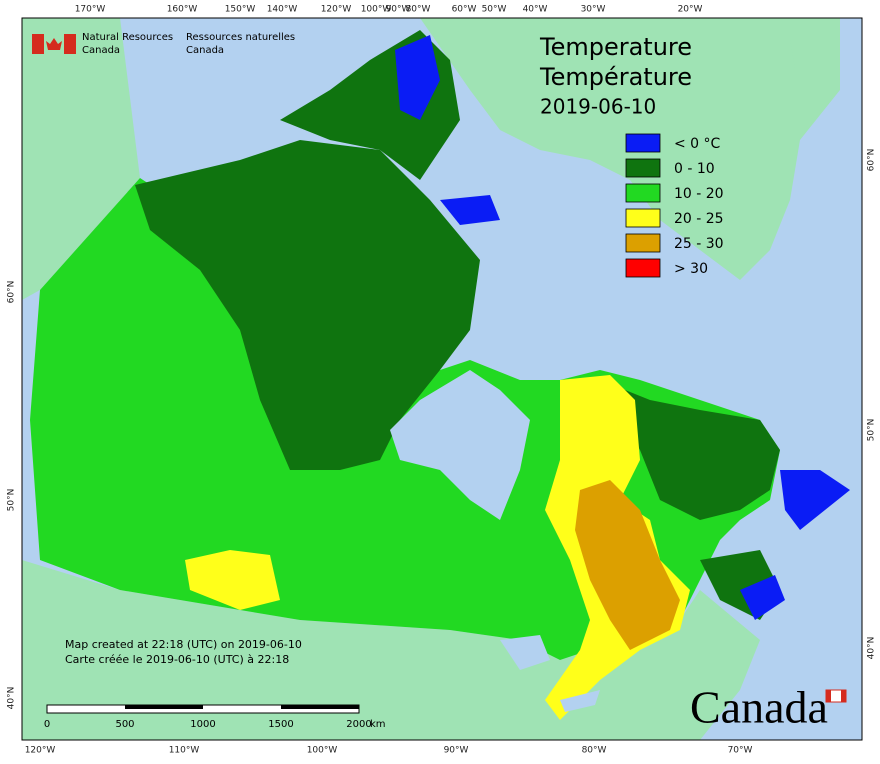 The height and width of the screenshot is (764, 880). I want to click on longitude-label: 140°W, so click(282, 10).